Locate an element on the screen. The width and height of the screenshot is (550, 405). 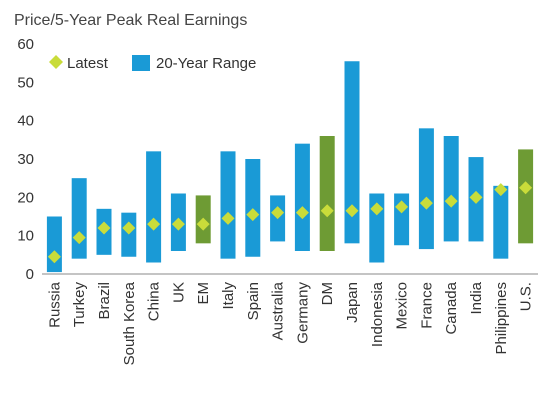
y-tick-label: 20 is located at coordinates (25, 197).